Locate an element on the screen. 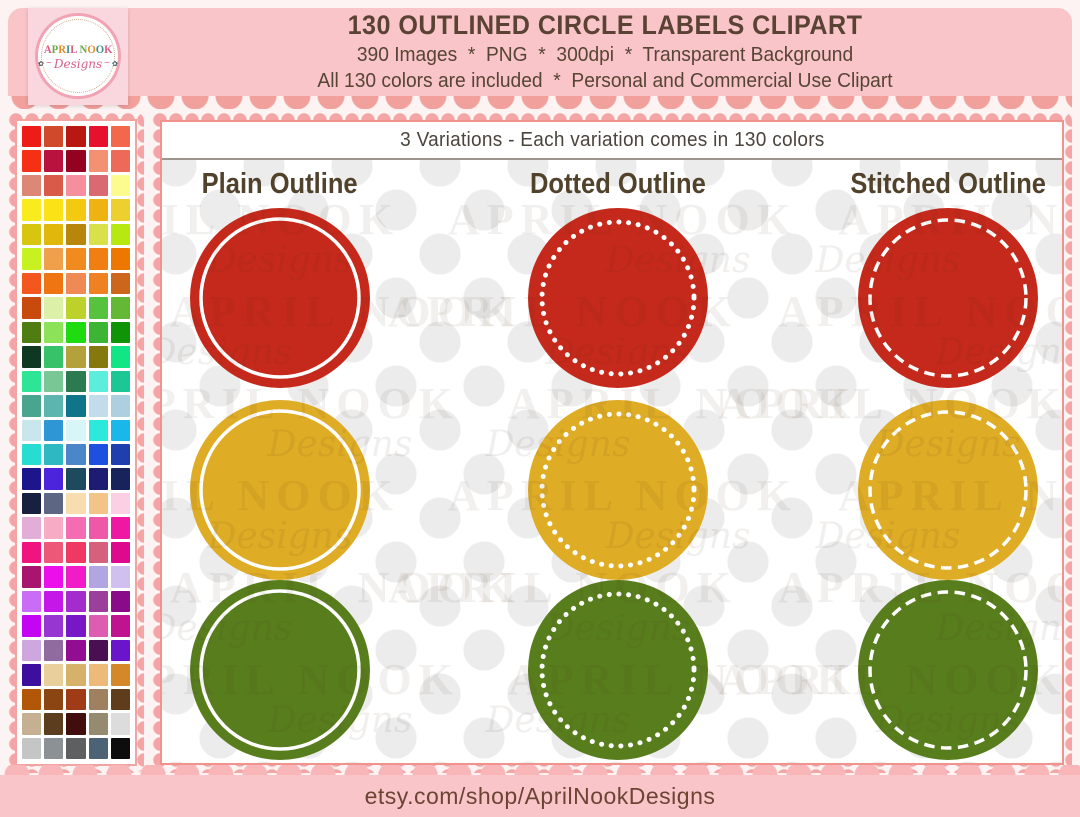 The height and width of the screenshot is (817, 1080). label-circle-red-stitched is located at coordinates (948, 298).